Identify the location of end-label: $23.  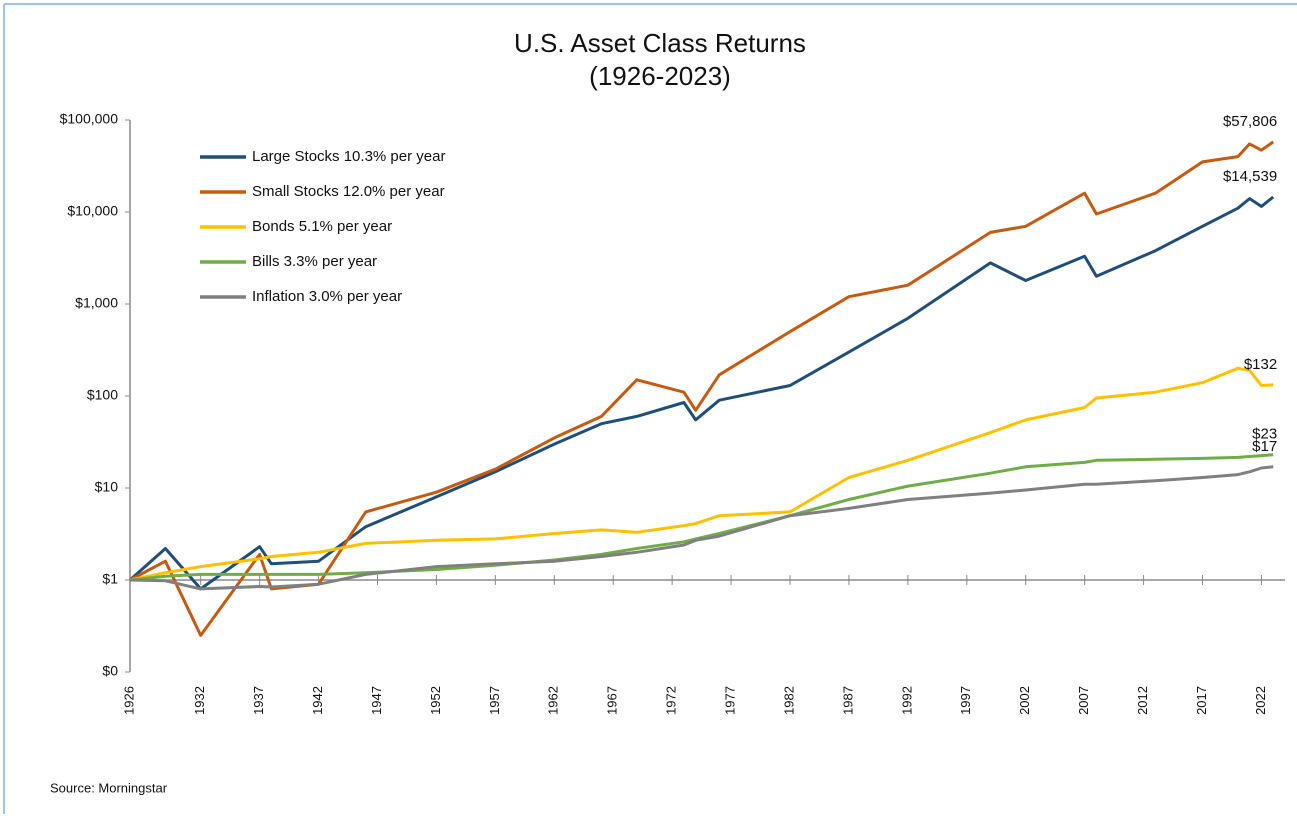
(1264, 434).